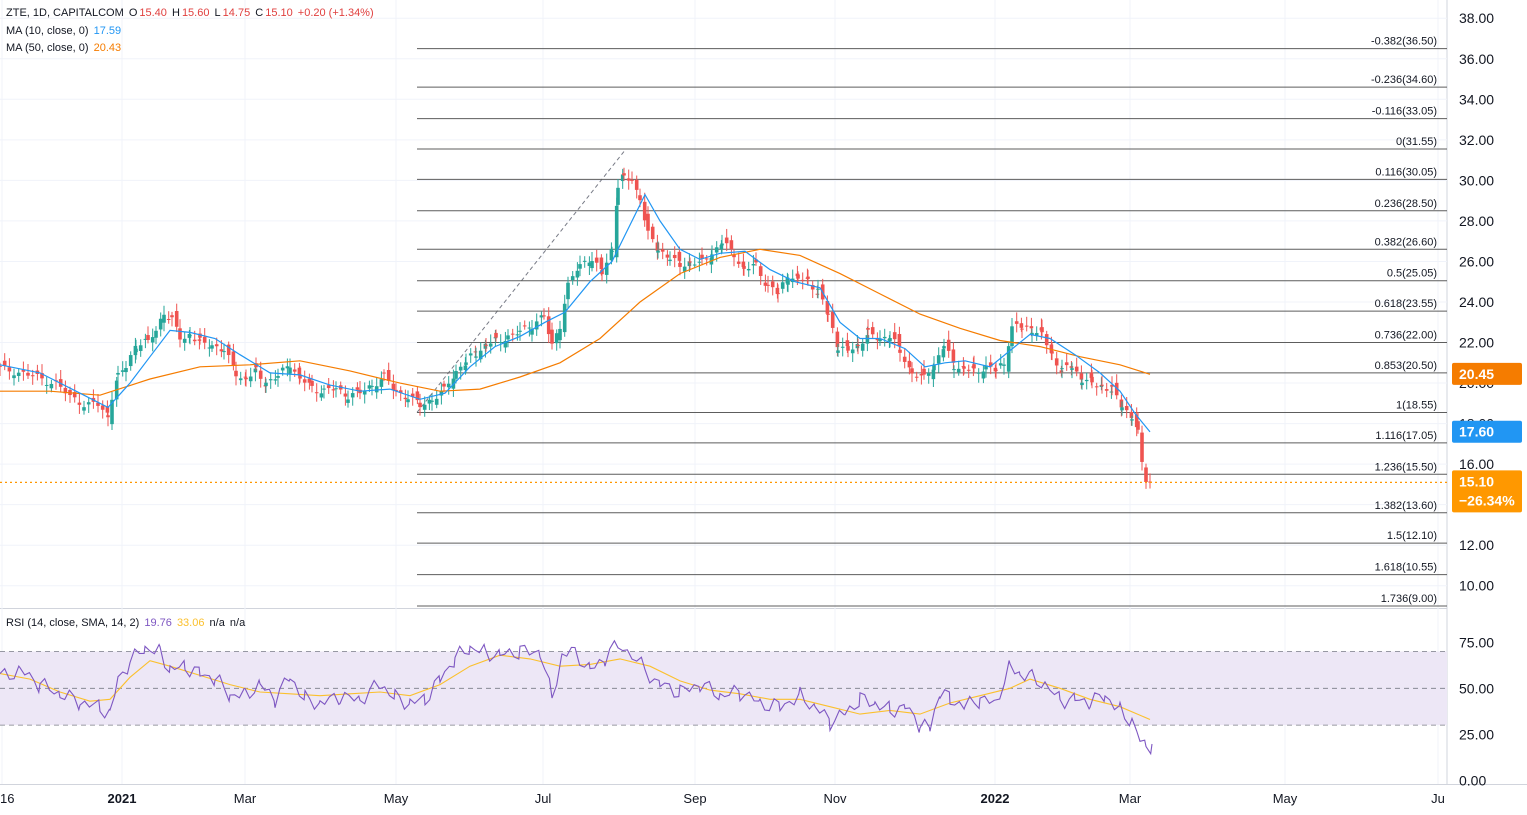  I want to click on low-label: L, so click(217, 13).